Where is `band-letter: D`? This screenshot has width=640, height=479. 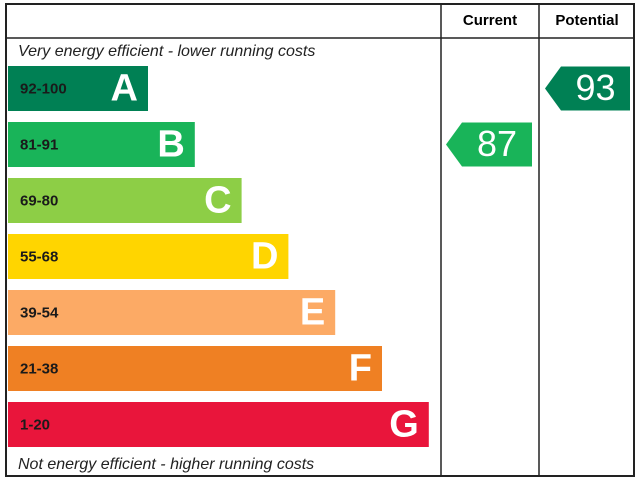 band-letter: D is located at coordinates (264, 257).